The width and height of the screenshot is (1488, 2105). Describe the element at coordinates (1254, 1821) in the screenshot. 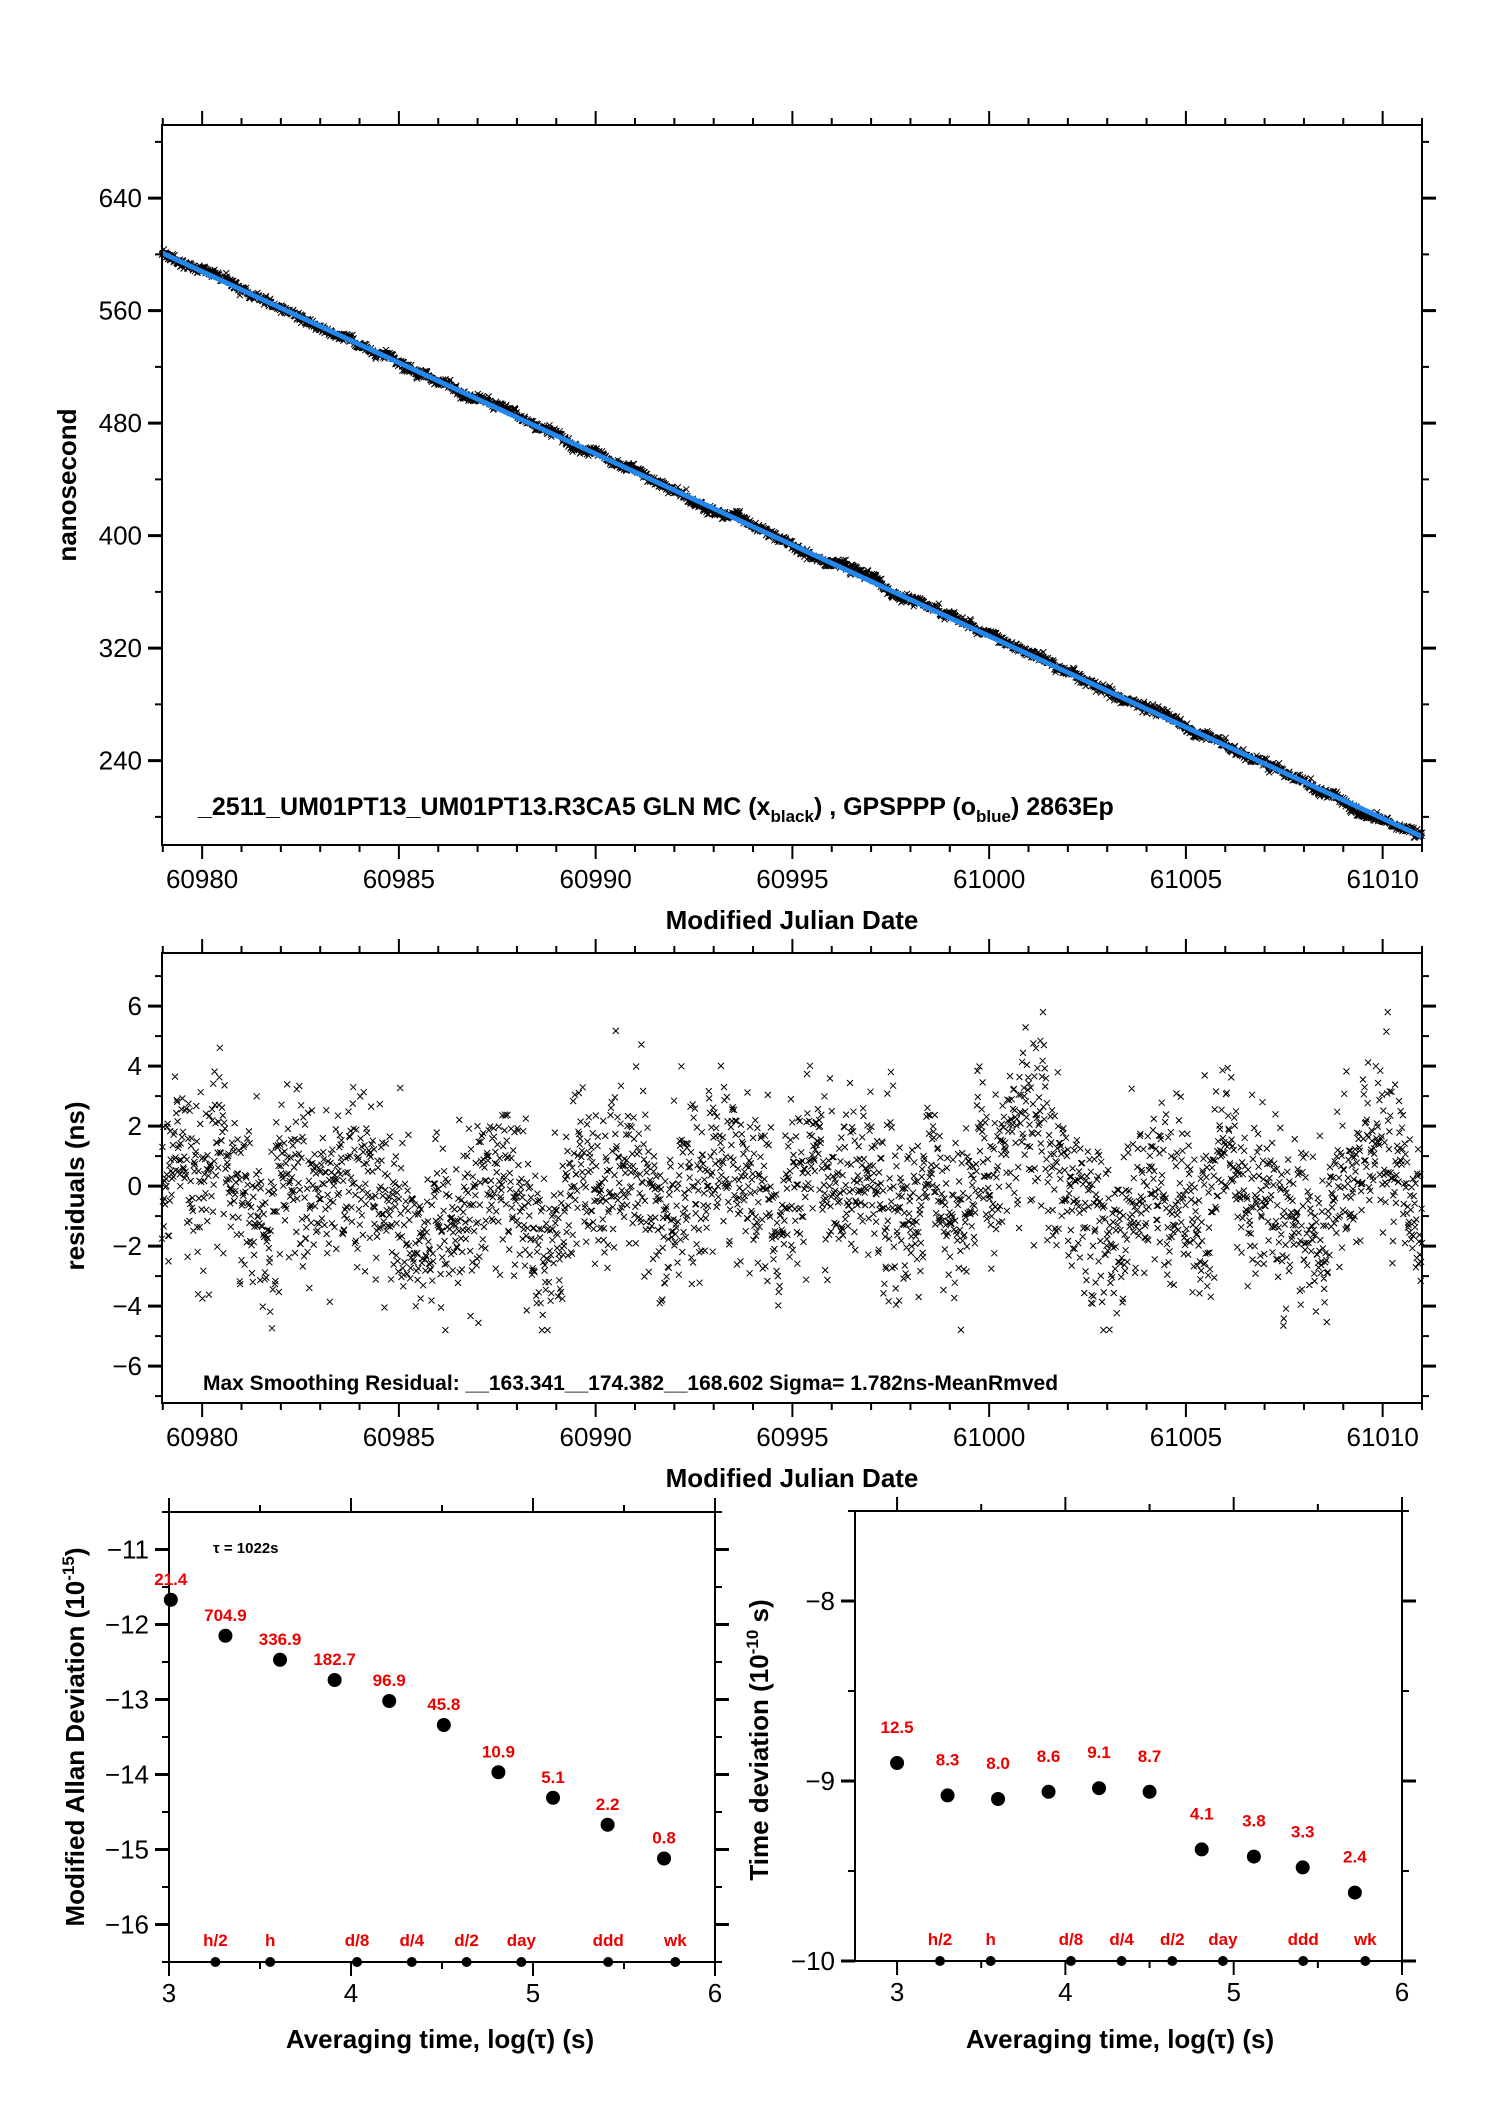

I see `data-point-label: 3.8` at that location.